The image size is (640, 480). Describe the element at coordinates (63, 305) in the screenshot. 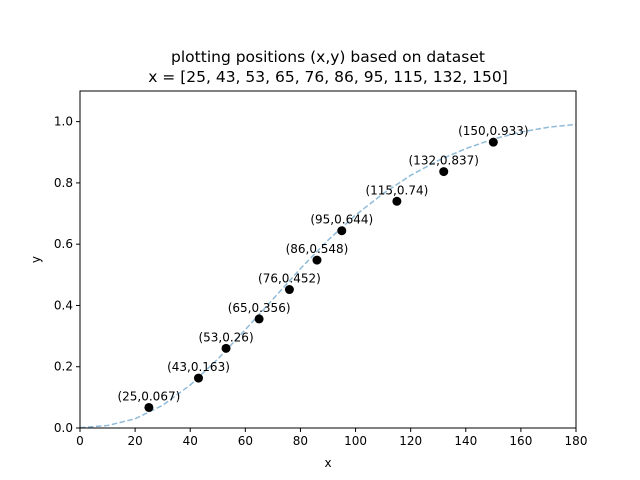

I see `y-tick-label: 0.4` at that location.